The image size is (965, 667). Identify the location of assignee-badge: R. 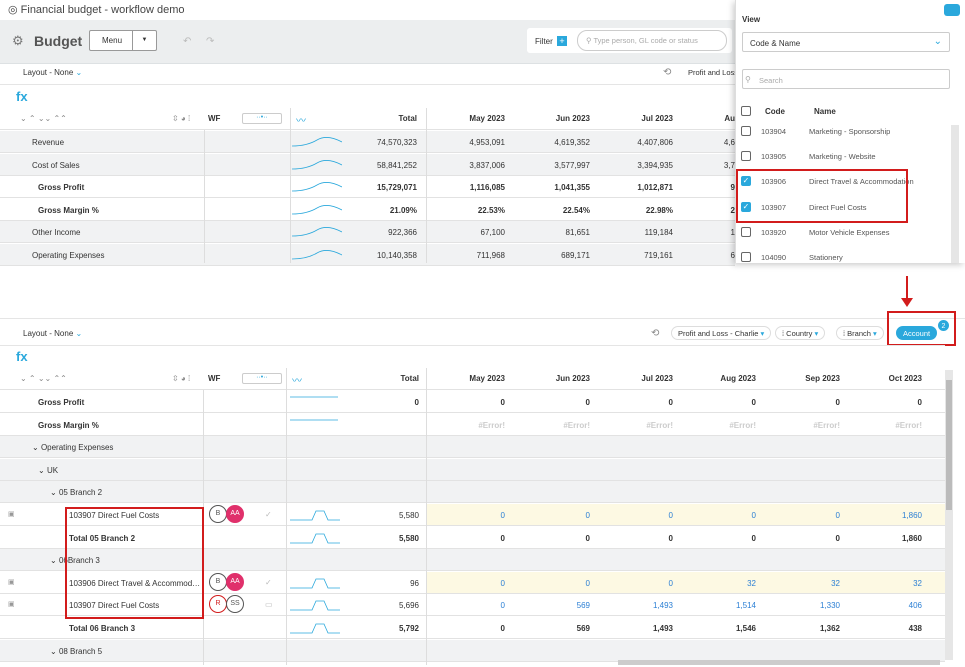
(218, 604).